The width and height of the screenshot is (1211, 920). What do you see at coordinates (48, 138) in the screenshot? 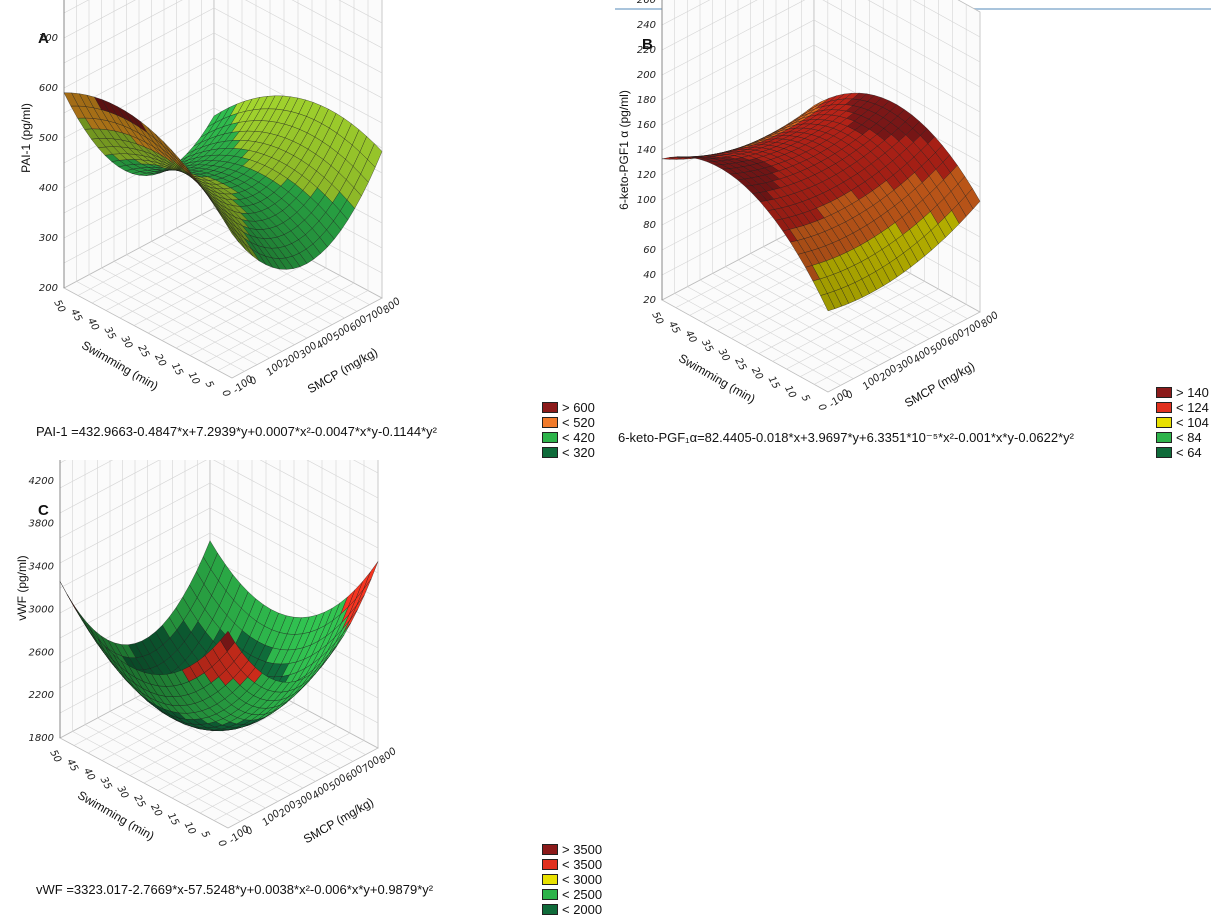
I see `z-tick-label: 500` at bounding box center [48, 138].